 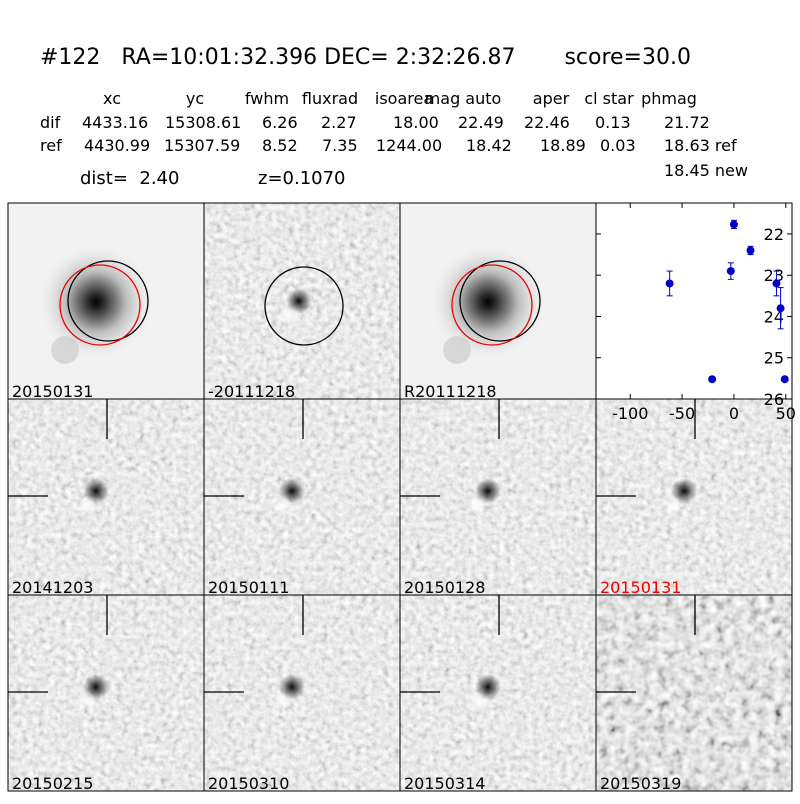 I want to click on panel-label: 20150319, so click(x=640, y=783).